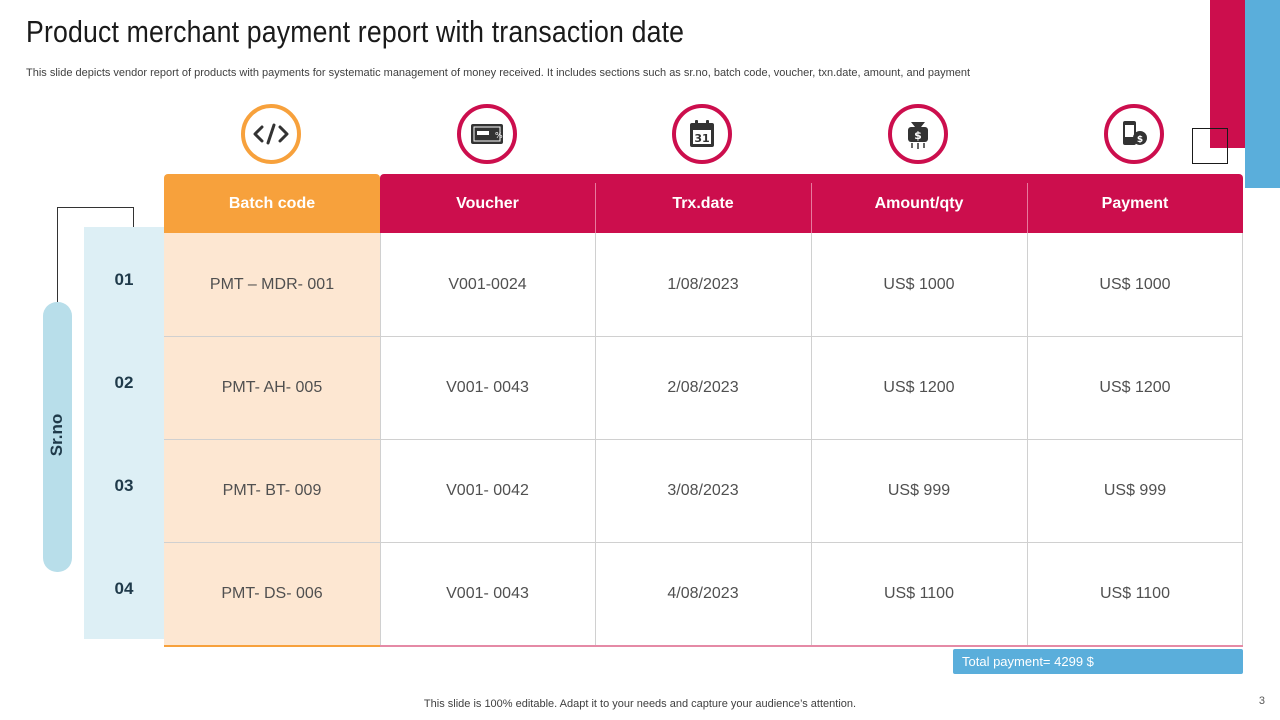 This screenshot has height=720, width=1280. What do you see at coordinates (1135, 284) in the screenshot?
I see `cell-payment: US$ 1000` at bounding box center [1135, 284].